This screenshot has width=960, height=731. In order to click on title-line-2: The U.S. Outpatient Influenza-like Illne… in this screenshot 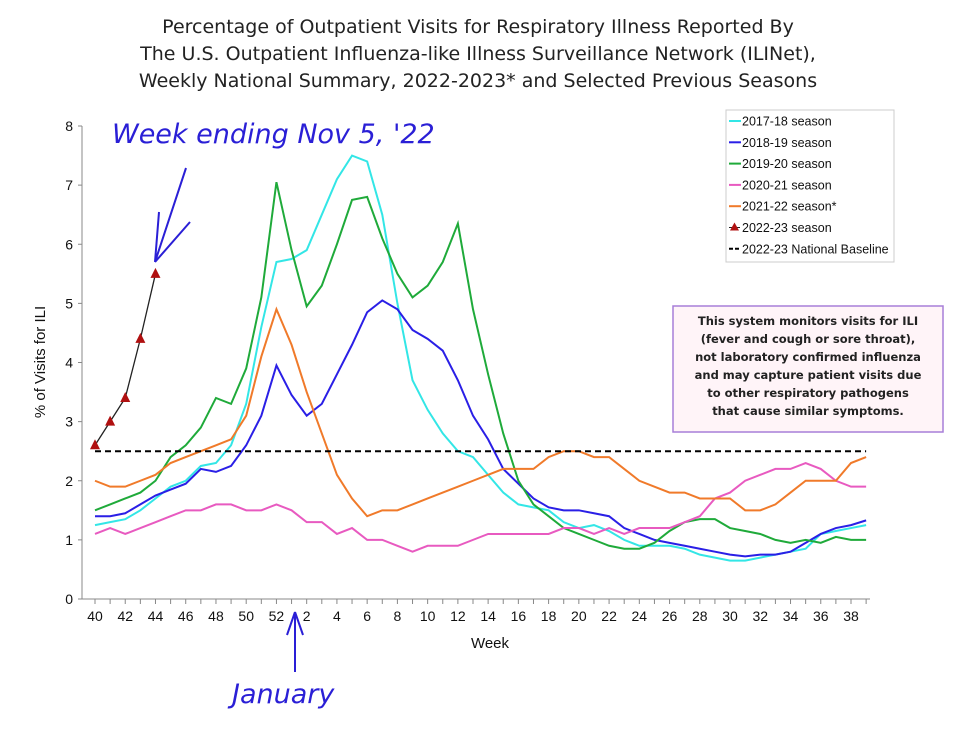, I will do `click(477, 54)`.